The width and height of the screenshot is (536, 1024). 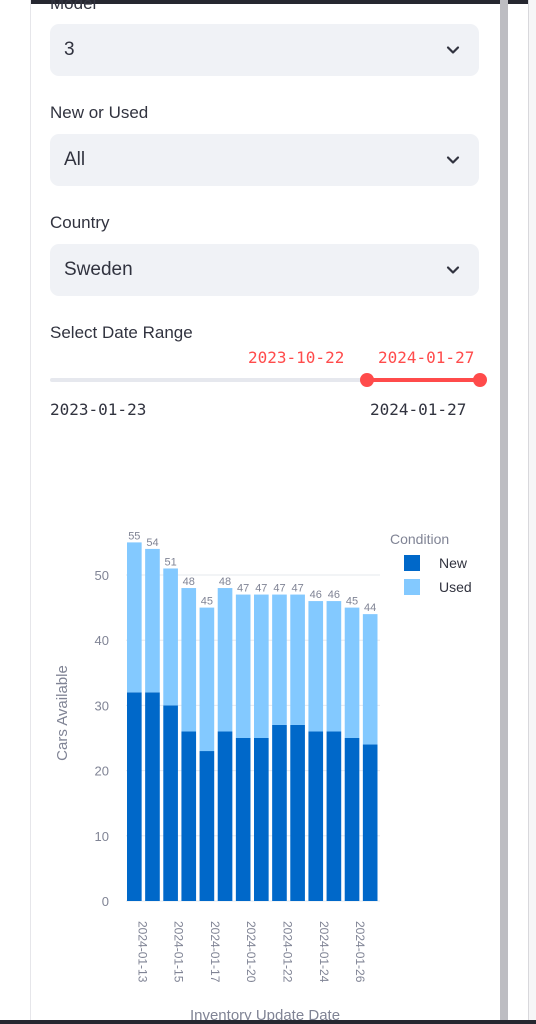 What do you see at coordinates (102, 705) in the screenshot?
I see `y-tick-label: 30` at bounding box center [102, 705].